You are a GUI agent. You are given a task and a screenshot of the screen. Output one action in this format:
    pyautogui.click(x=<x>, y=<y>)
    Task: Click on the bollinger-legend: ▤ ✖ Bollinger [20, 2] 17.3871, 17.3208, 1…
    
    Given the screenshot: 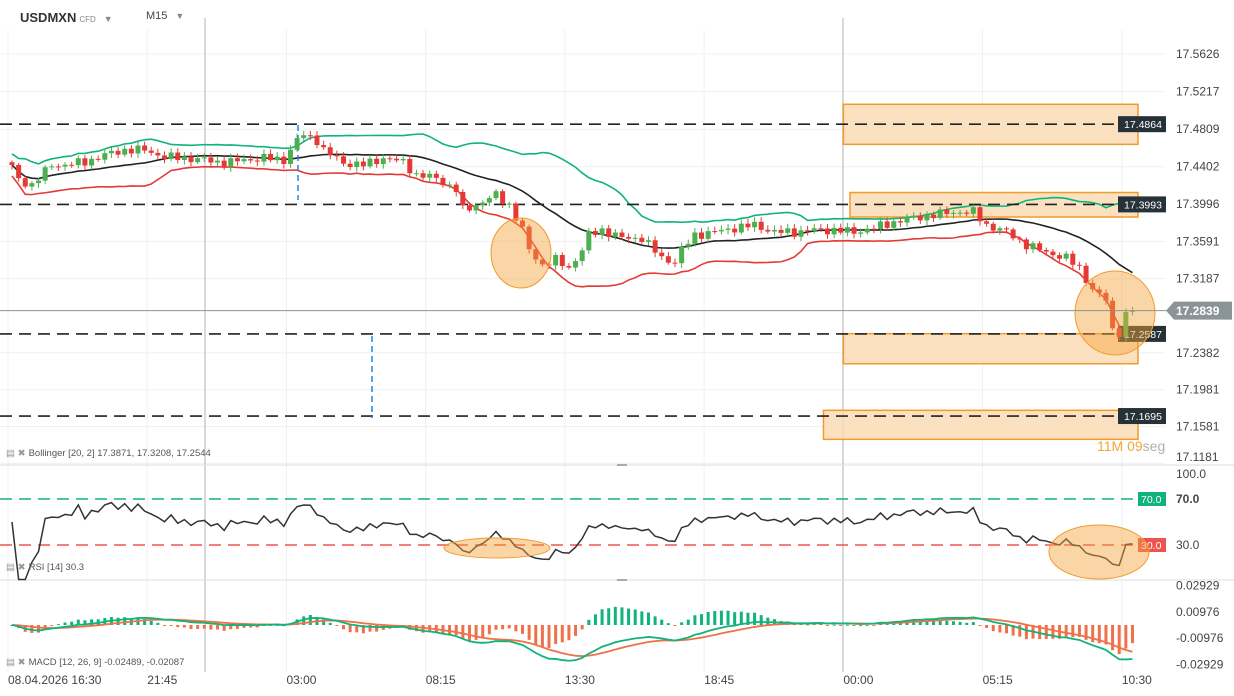 What is the action you would take?
    pyautogui.click(x=108, y=453)
    